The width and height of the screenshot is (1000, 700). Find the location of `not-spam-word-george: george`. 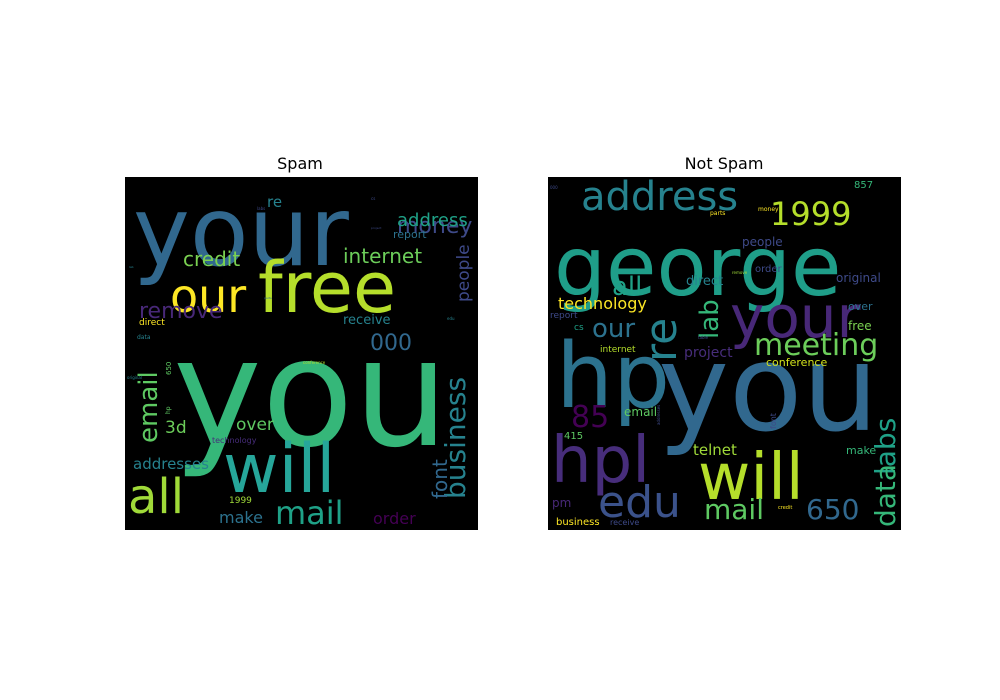

not-spam-word-george: george is located at coordinates (697, 267).